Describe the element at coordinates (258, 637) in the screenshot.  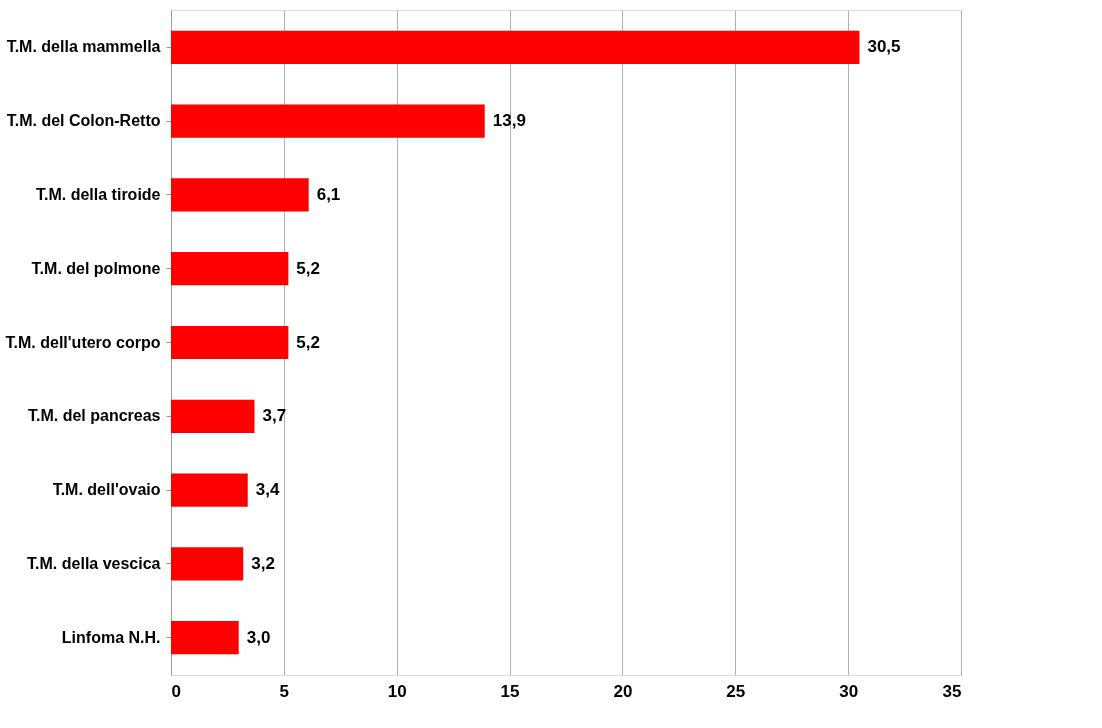
I see `data-label: 3,0` at that location.